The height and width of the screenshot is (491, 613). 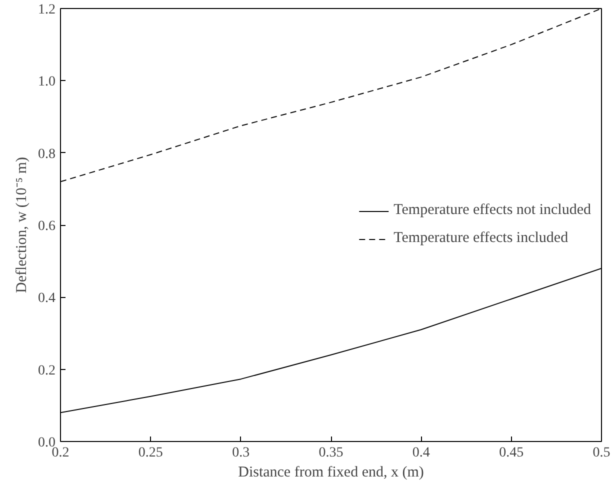 What do you see at coordinates (22, 225) in the screenshot?
I see `y-axis-title: Deflection, w (10⁻⁵ m)` at bounding box center [22, 225].